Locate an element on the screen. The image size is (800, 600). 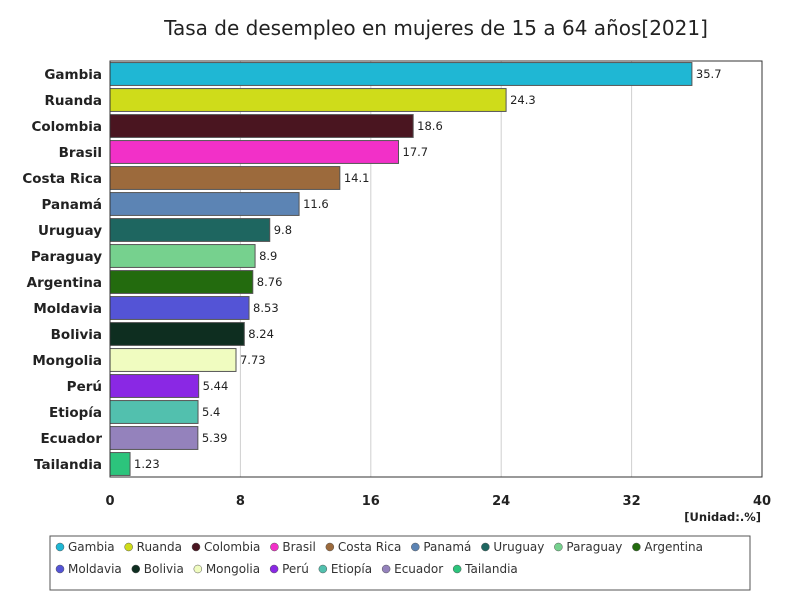
legend-label: Mongolia is located at coordinates (233, 569).